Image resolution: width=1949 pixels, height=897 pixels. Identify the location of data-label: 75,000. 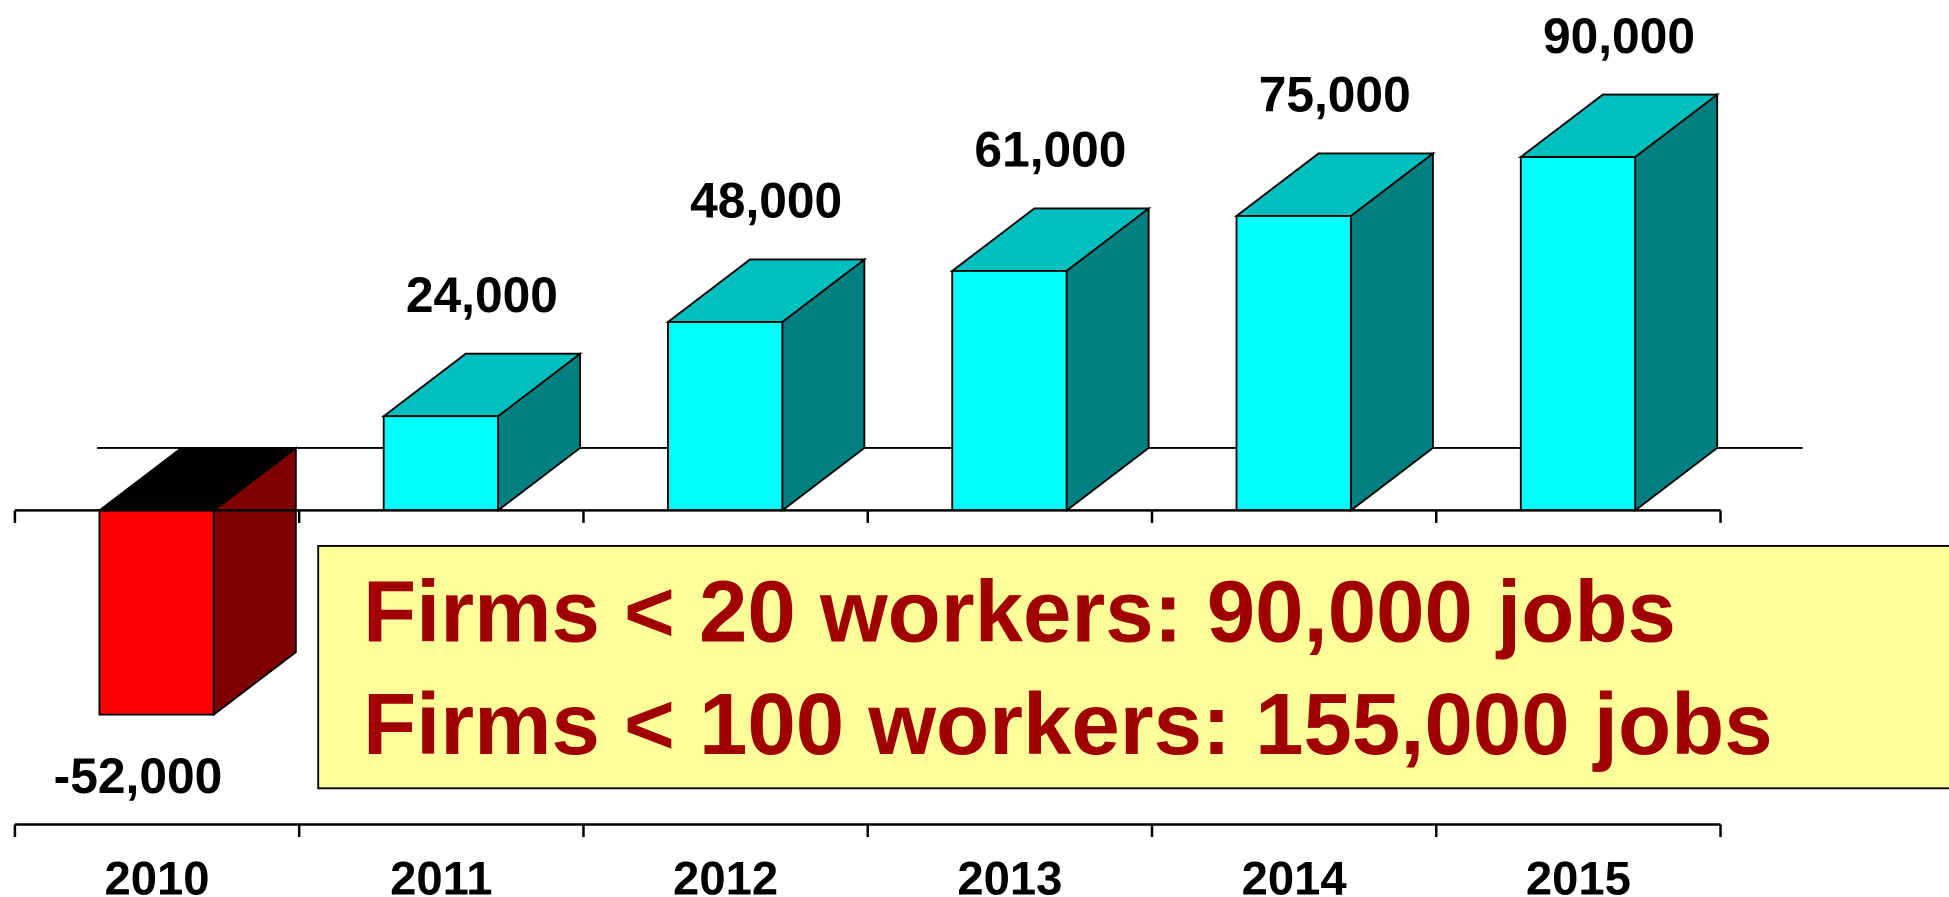
(1335, 95).